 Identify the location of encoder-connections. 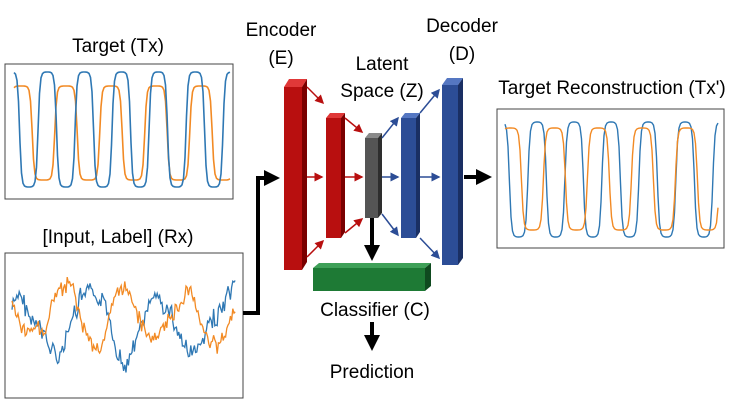
(335, 172).